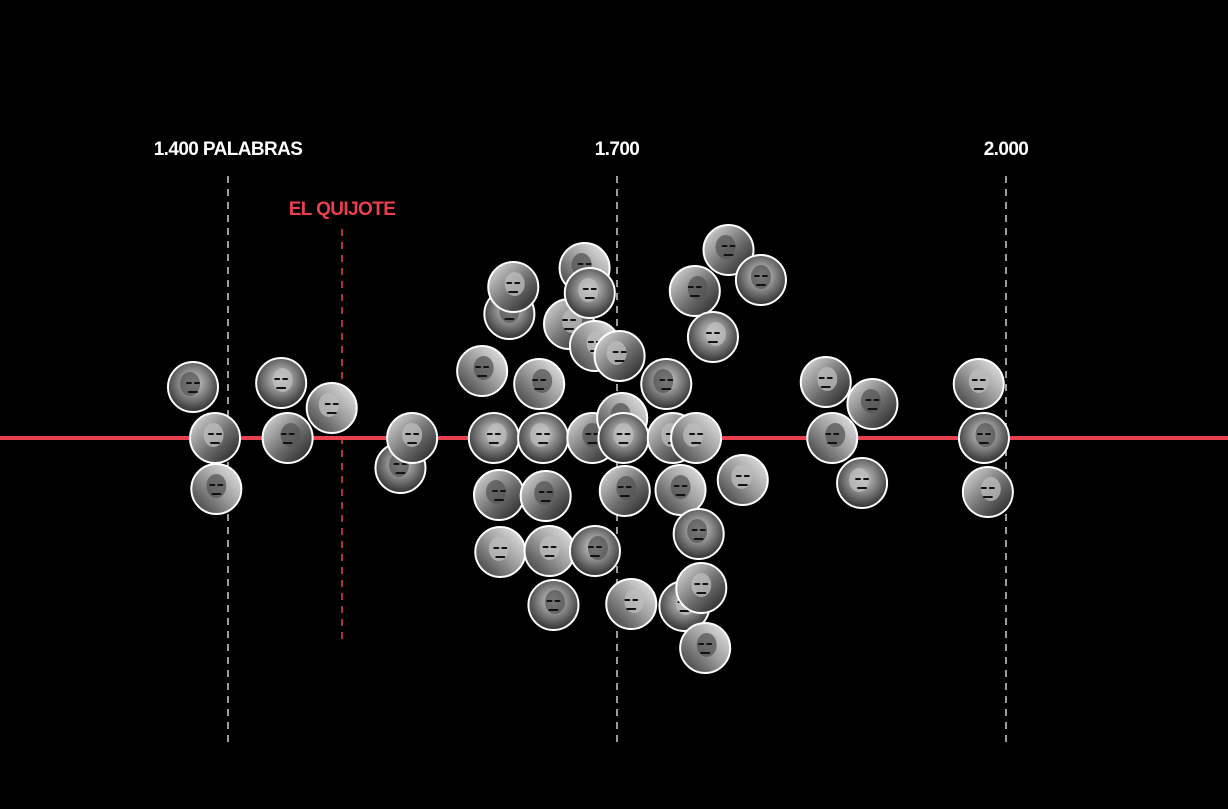  What do you see at coordinates (1006, 149) in the screenshot?
I see `tick-label-2000: 2.000` at bounding box center [1006, 149].